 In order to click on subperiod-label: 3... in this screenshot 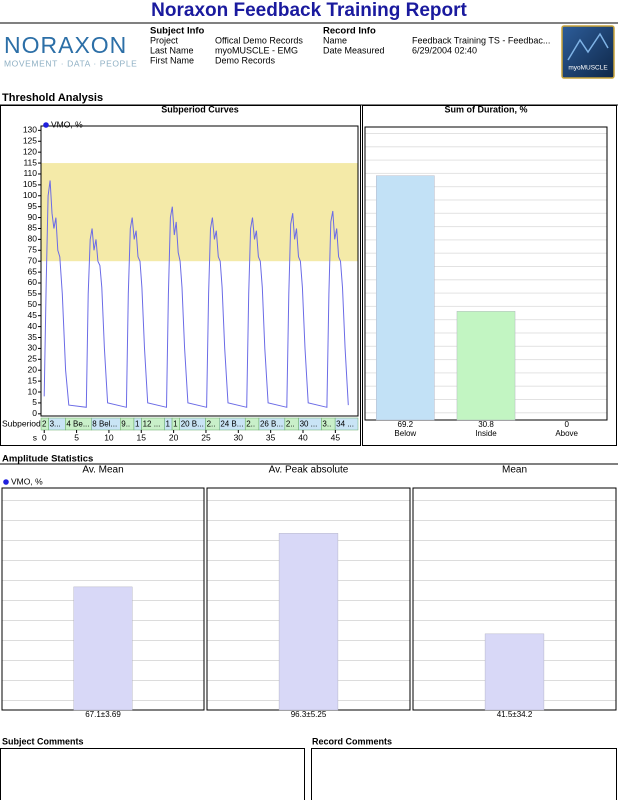, I will do `click(55, 424)`.